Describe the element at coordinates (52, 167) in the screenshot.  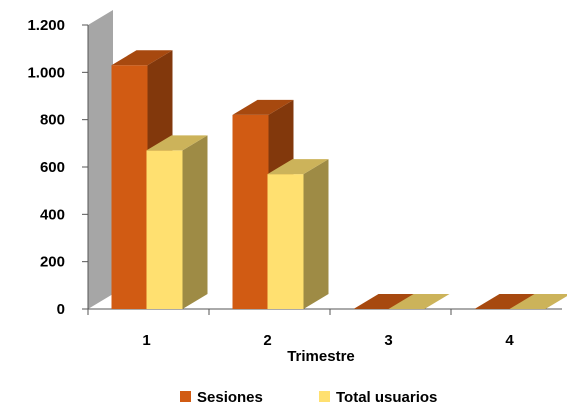
I see `y-tick-label: 600` at that location.